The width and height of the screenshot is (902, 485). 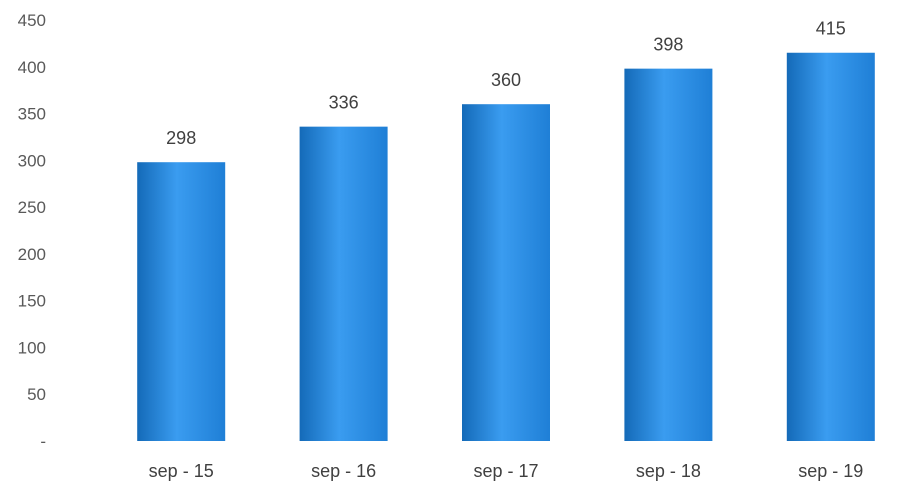 What do you see at coordinates (32, 301) in the screenshot?
I see `y-tick-label: 150` at bounding box center [32, 301].